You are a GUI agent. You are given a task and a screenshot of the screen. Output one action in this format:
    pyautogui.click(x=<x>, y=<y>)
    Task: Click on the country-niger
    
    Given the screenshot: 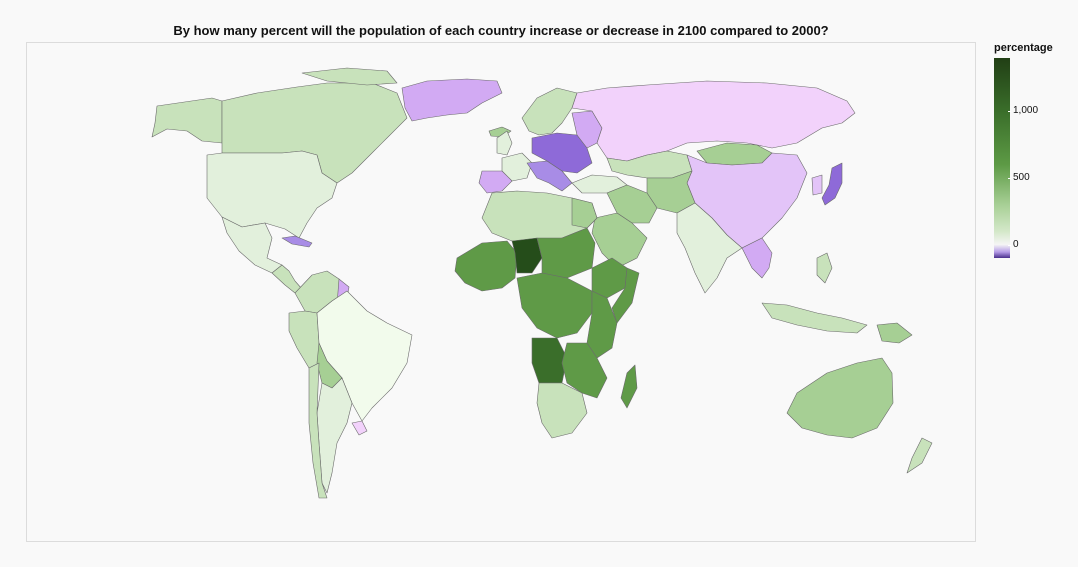 What is the action you would take?
    pyautogui.click(x=527, y=255)
    